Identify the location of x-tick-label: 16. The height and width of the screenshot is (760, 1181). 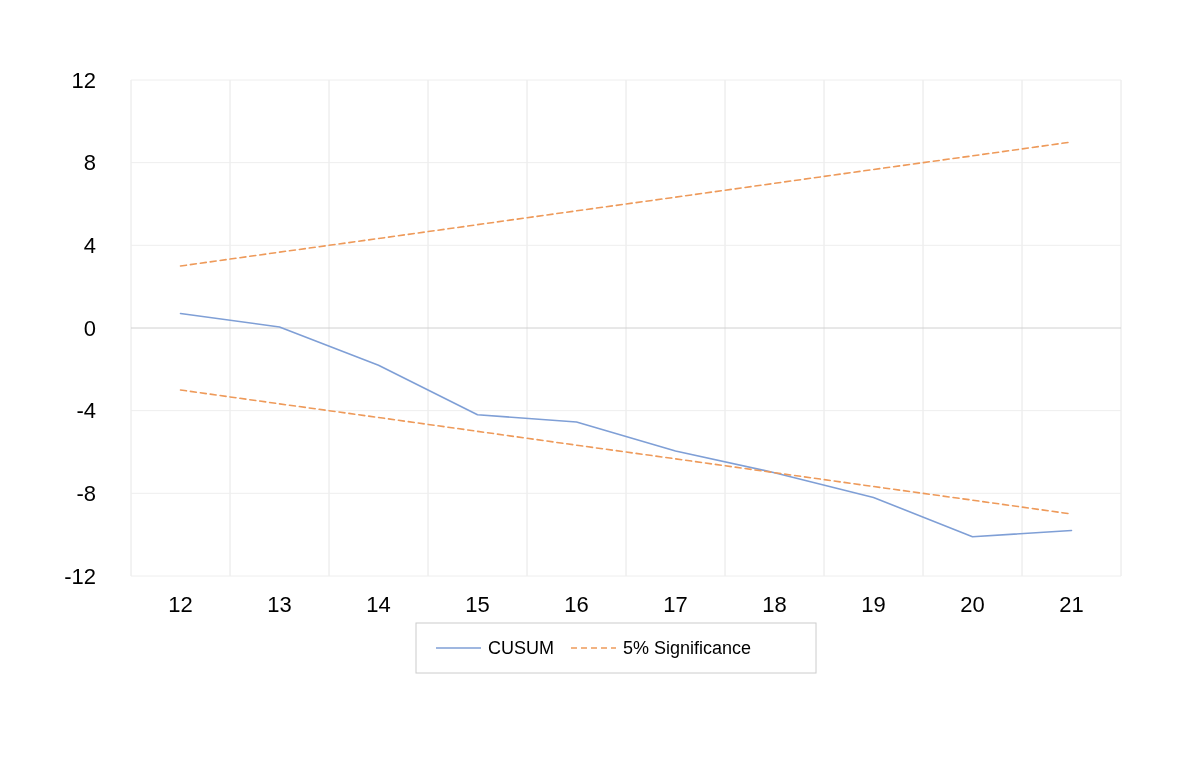
(576, 604).